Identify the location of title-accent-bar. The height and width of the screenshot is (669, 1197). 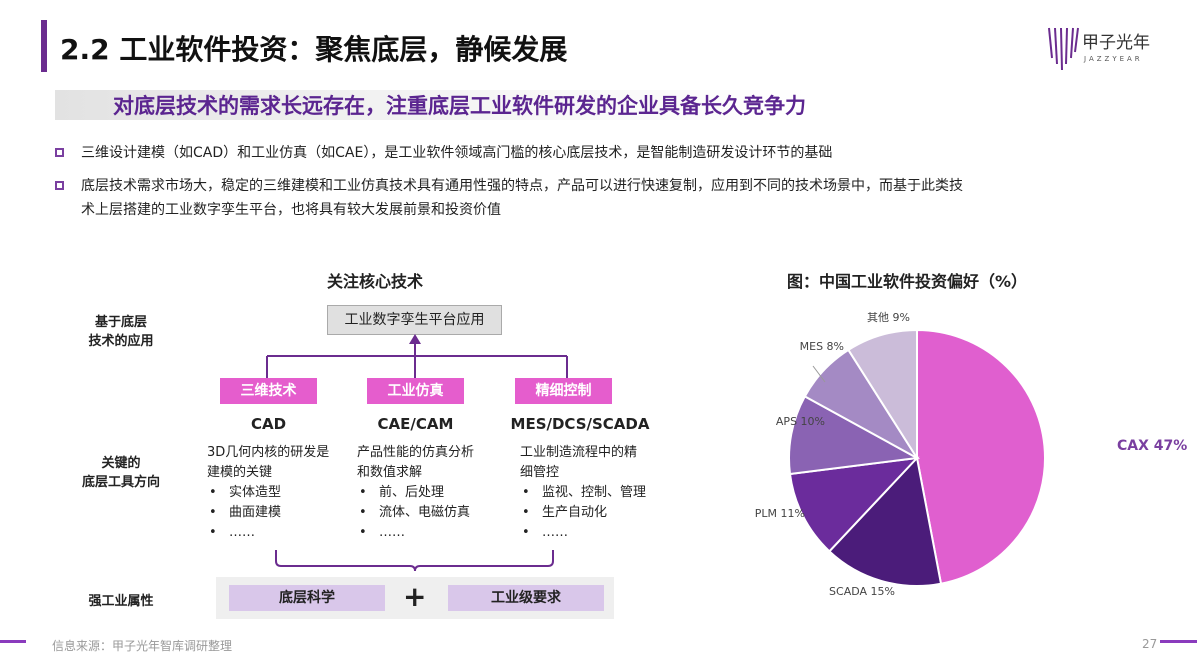
(44, 46).